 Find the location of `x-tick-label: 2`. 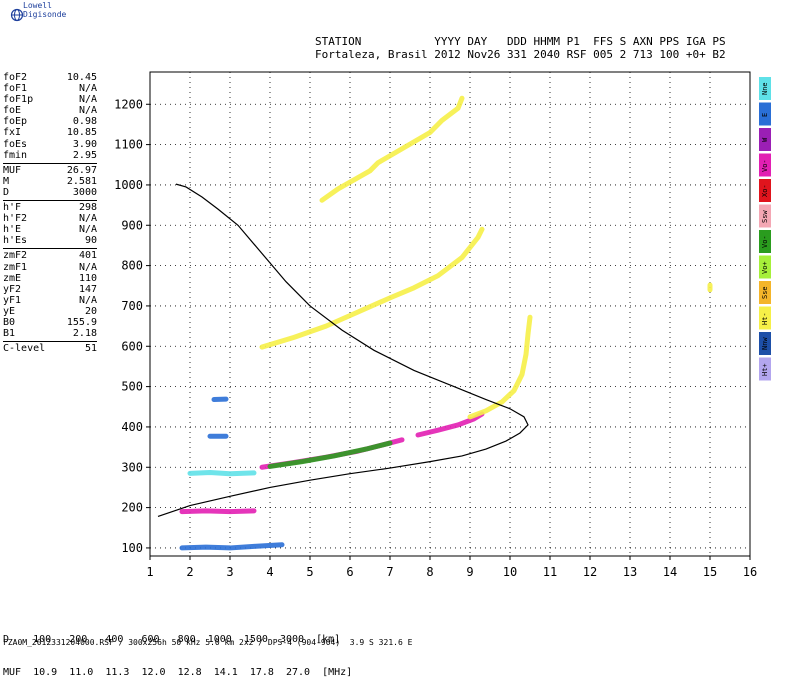

x-tick-label: 2 is located at coordinates (189, 572).